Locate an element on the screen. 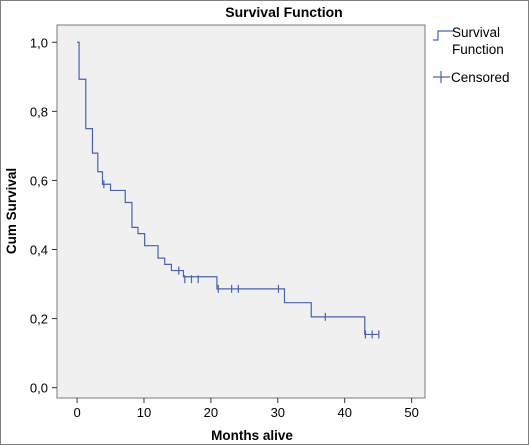  y-tick-label: 0,2 is located at coordinates (39, 319).